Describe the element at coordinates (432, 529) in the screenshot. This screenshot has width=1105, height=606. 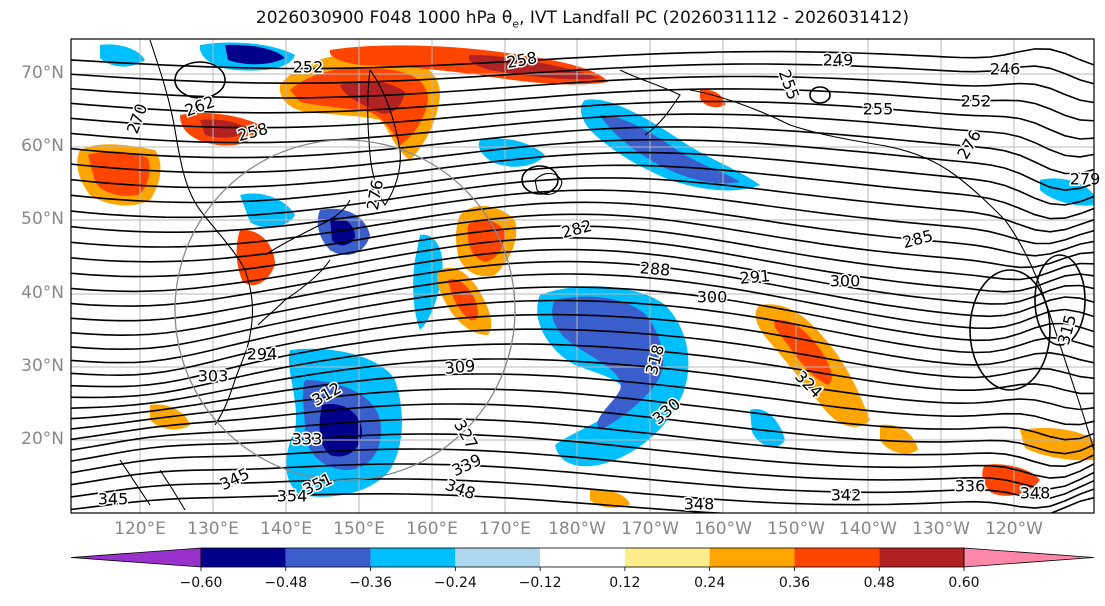
I see `lon-tick-label: 160°E` at that location.